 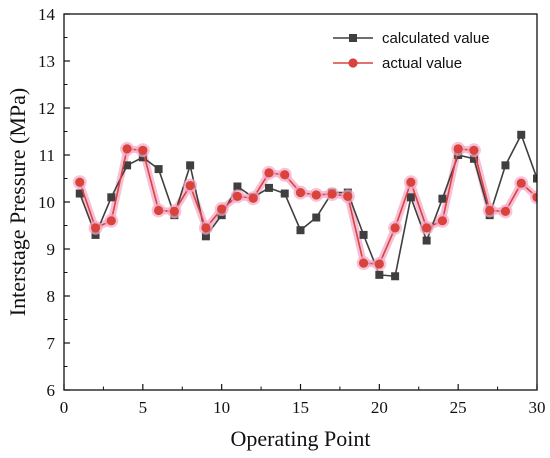 I want to click on y-tick-label: 6, so click(x=51, y=390).